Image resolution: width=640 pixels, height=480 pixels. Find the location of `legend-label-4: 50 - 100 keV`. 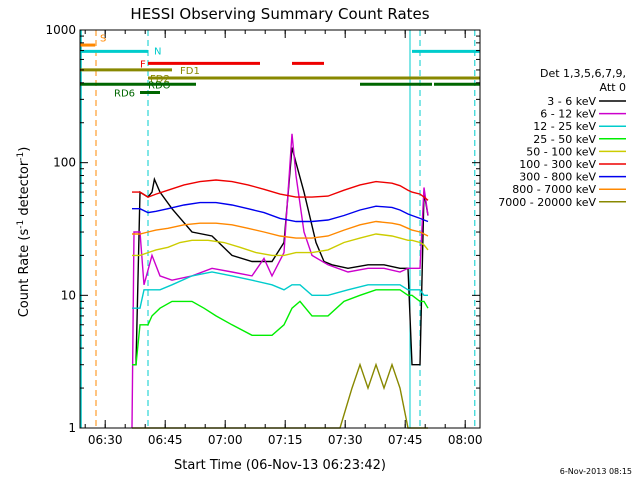

legend-label-4: 50 - 100 keV is located at coordinates (561, 151).